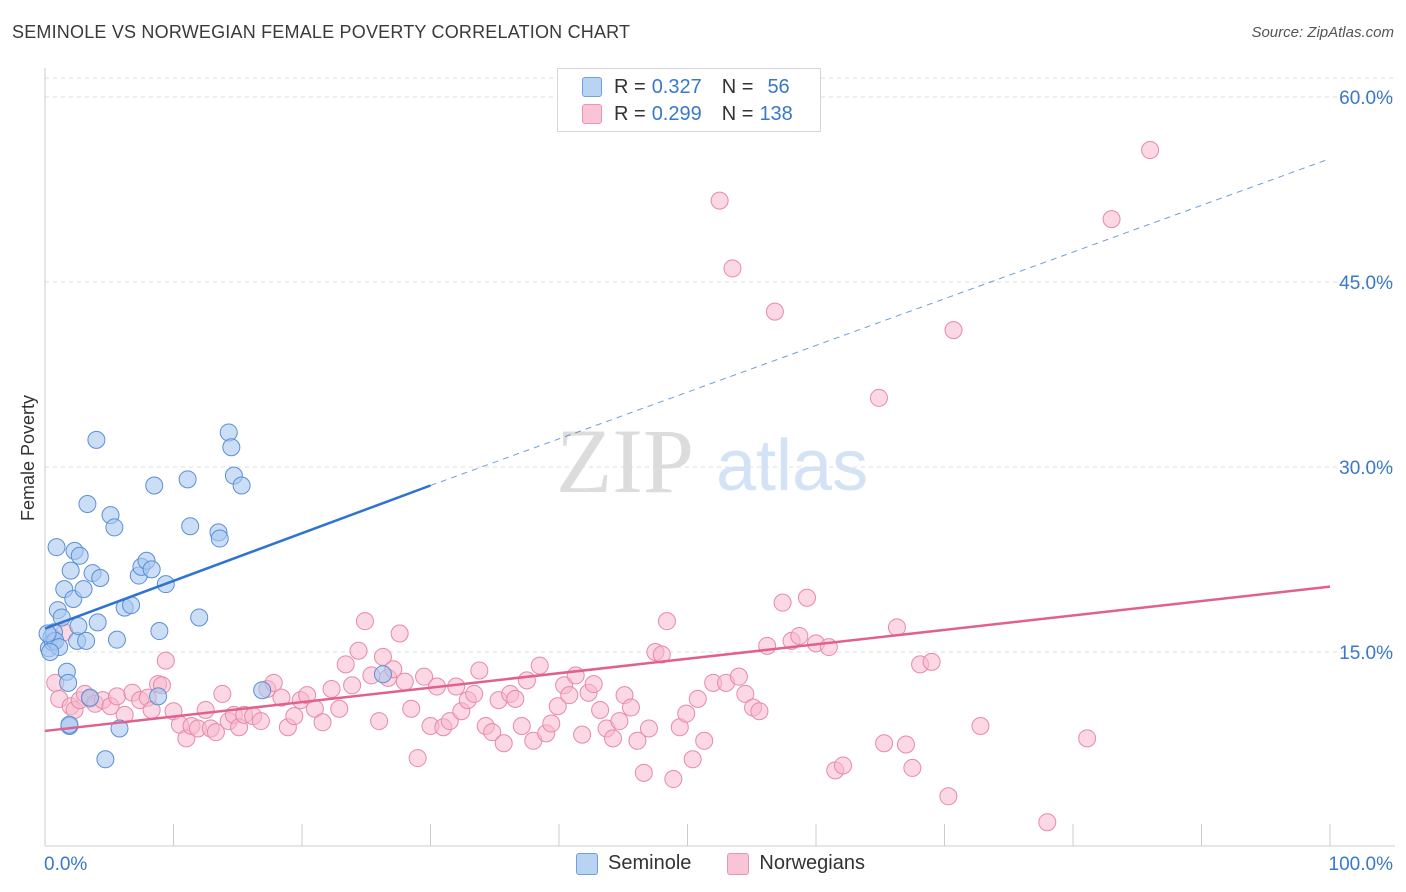 The width and height of the screenshot is (1406, 892). I want to click on seminole-legend-swatch, so click(587, 863).